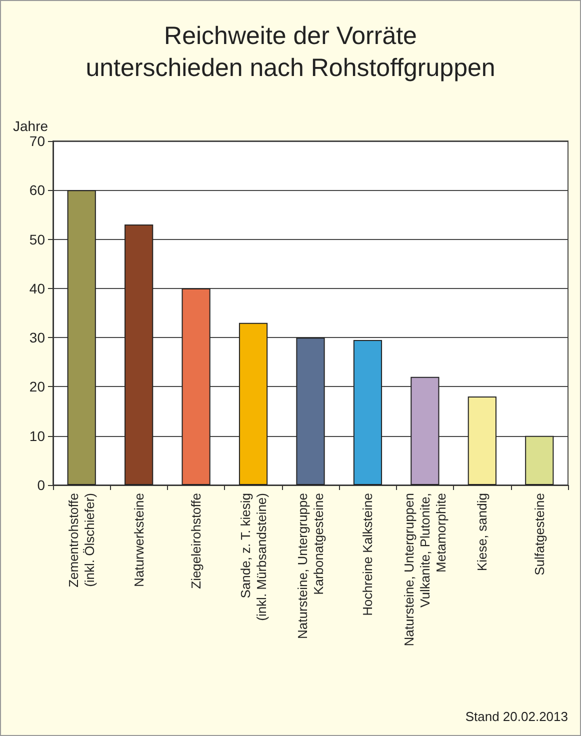 The height and width of the screenshot is (736, 581). Describe the element at coordinates (37, 436) in the screenshot. I see `y-tick-label: 10` at that location.